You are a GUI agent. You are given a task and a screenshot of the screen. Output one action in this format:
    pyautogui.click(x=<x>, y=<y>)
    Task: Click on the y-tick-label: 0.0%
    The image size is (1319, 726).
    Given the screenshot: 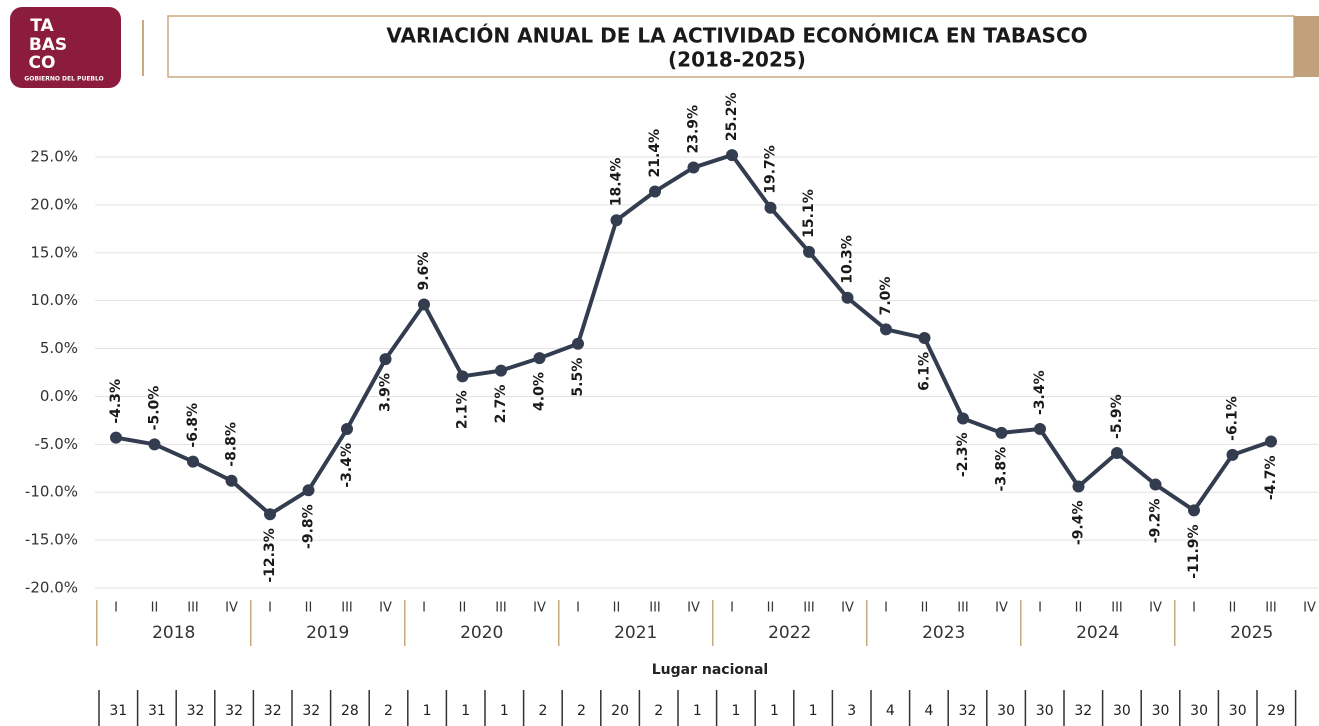 What is the action you would take?
    pyautogui.click(x=59, y=396)
    